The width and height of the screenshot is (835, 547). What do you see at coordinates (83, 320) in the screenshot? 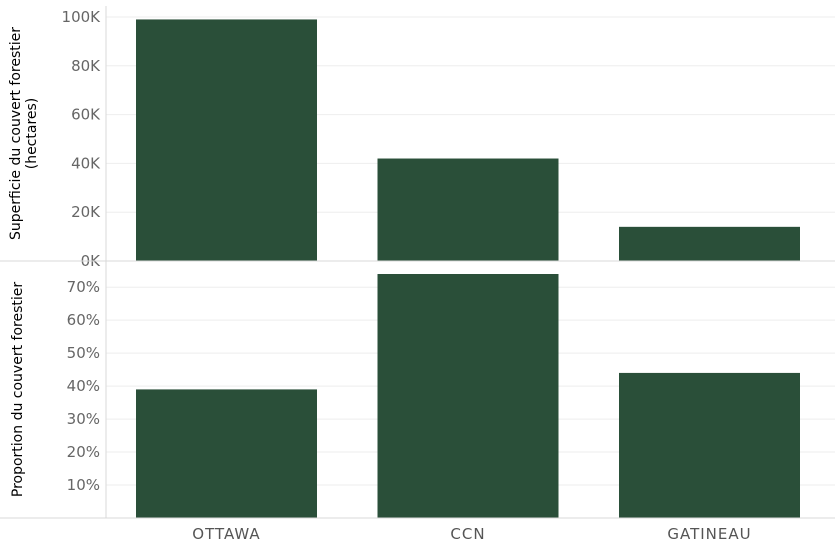
I see `y-tick-label: 60%` at bounding box center [83, 320].